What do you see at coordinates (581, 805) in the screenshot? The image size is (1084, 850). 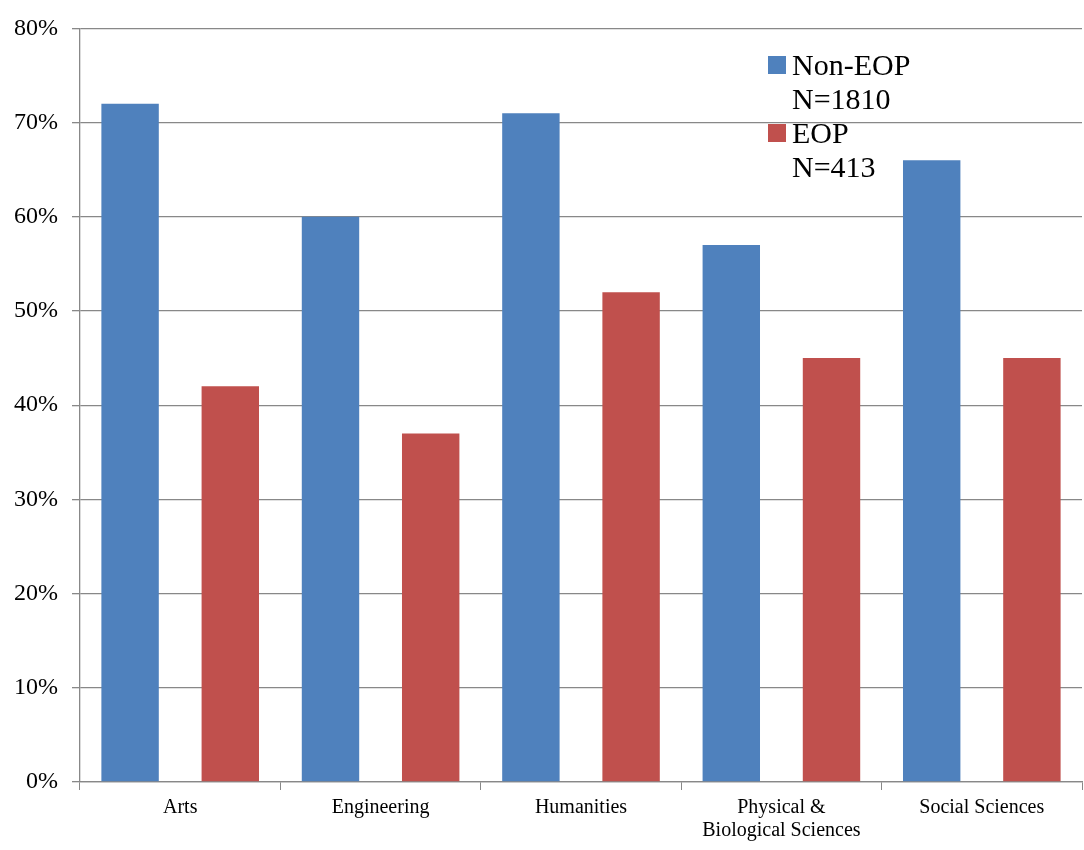 I see `x-tick-label: Humanities` at bounding box center [581, 805].